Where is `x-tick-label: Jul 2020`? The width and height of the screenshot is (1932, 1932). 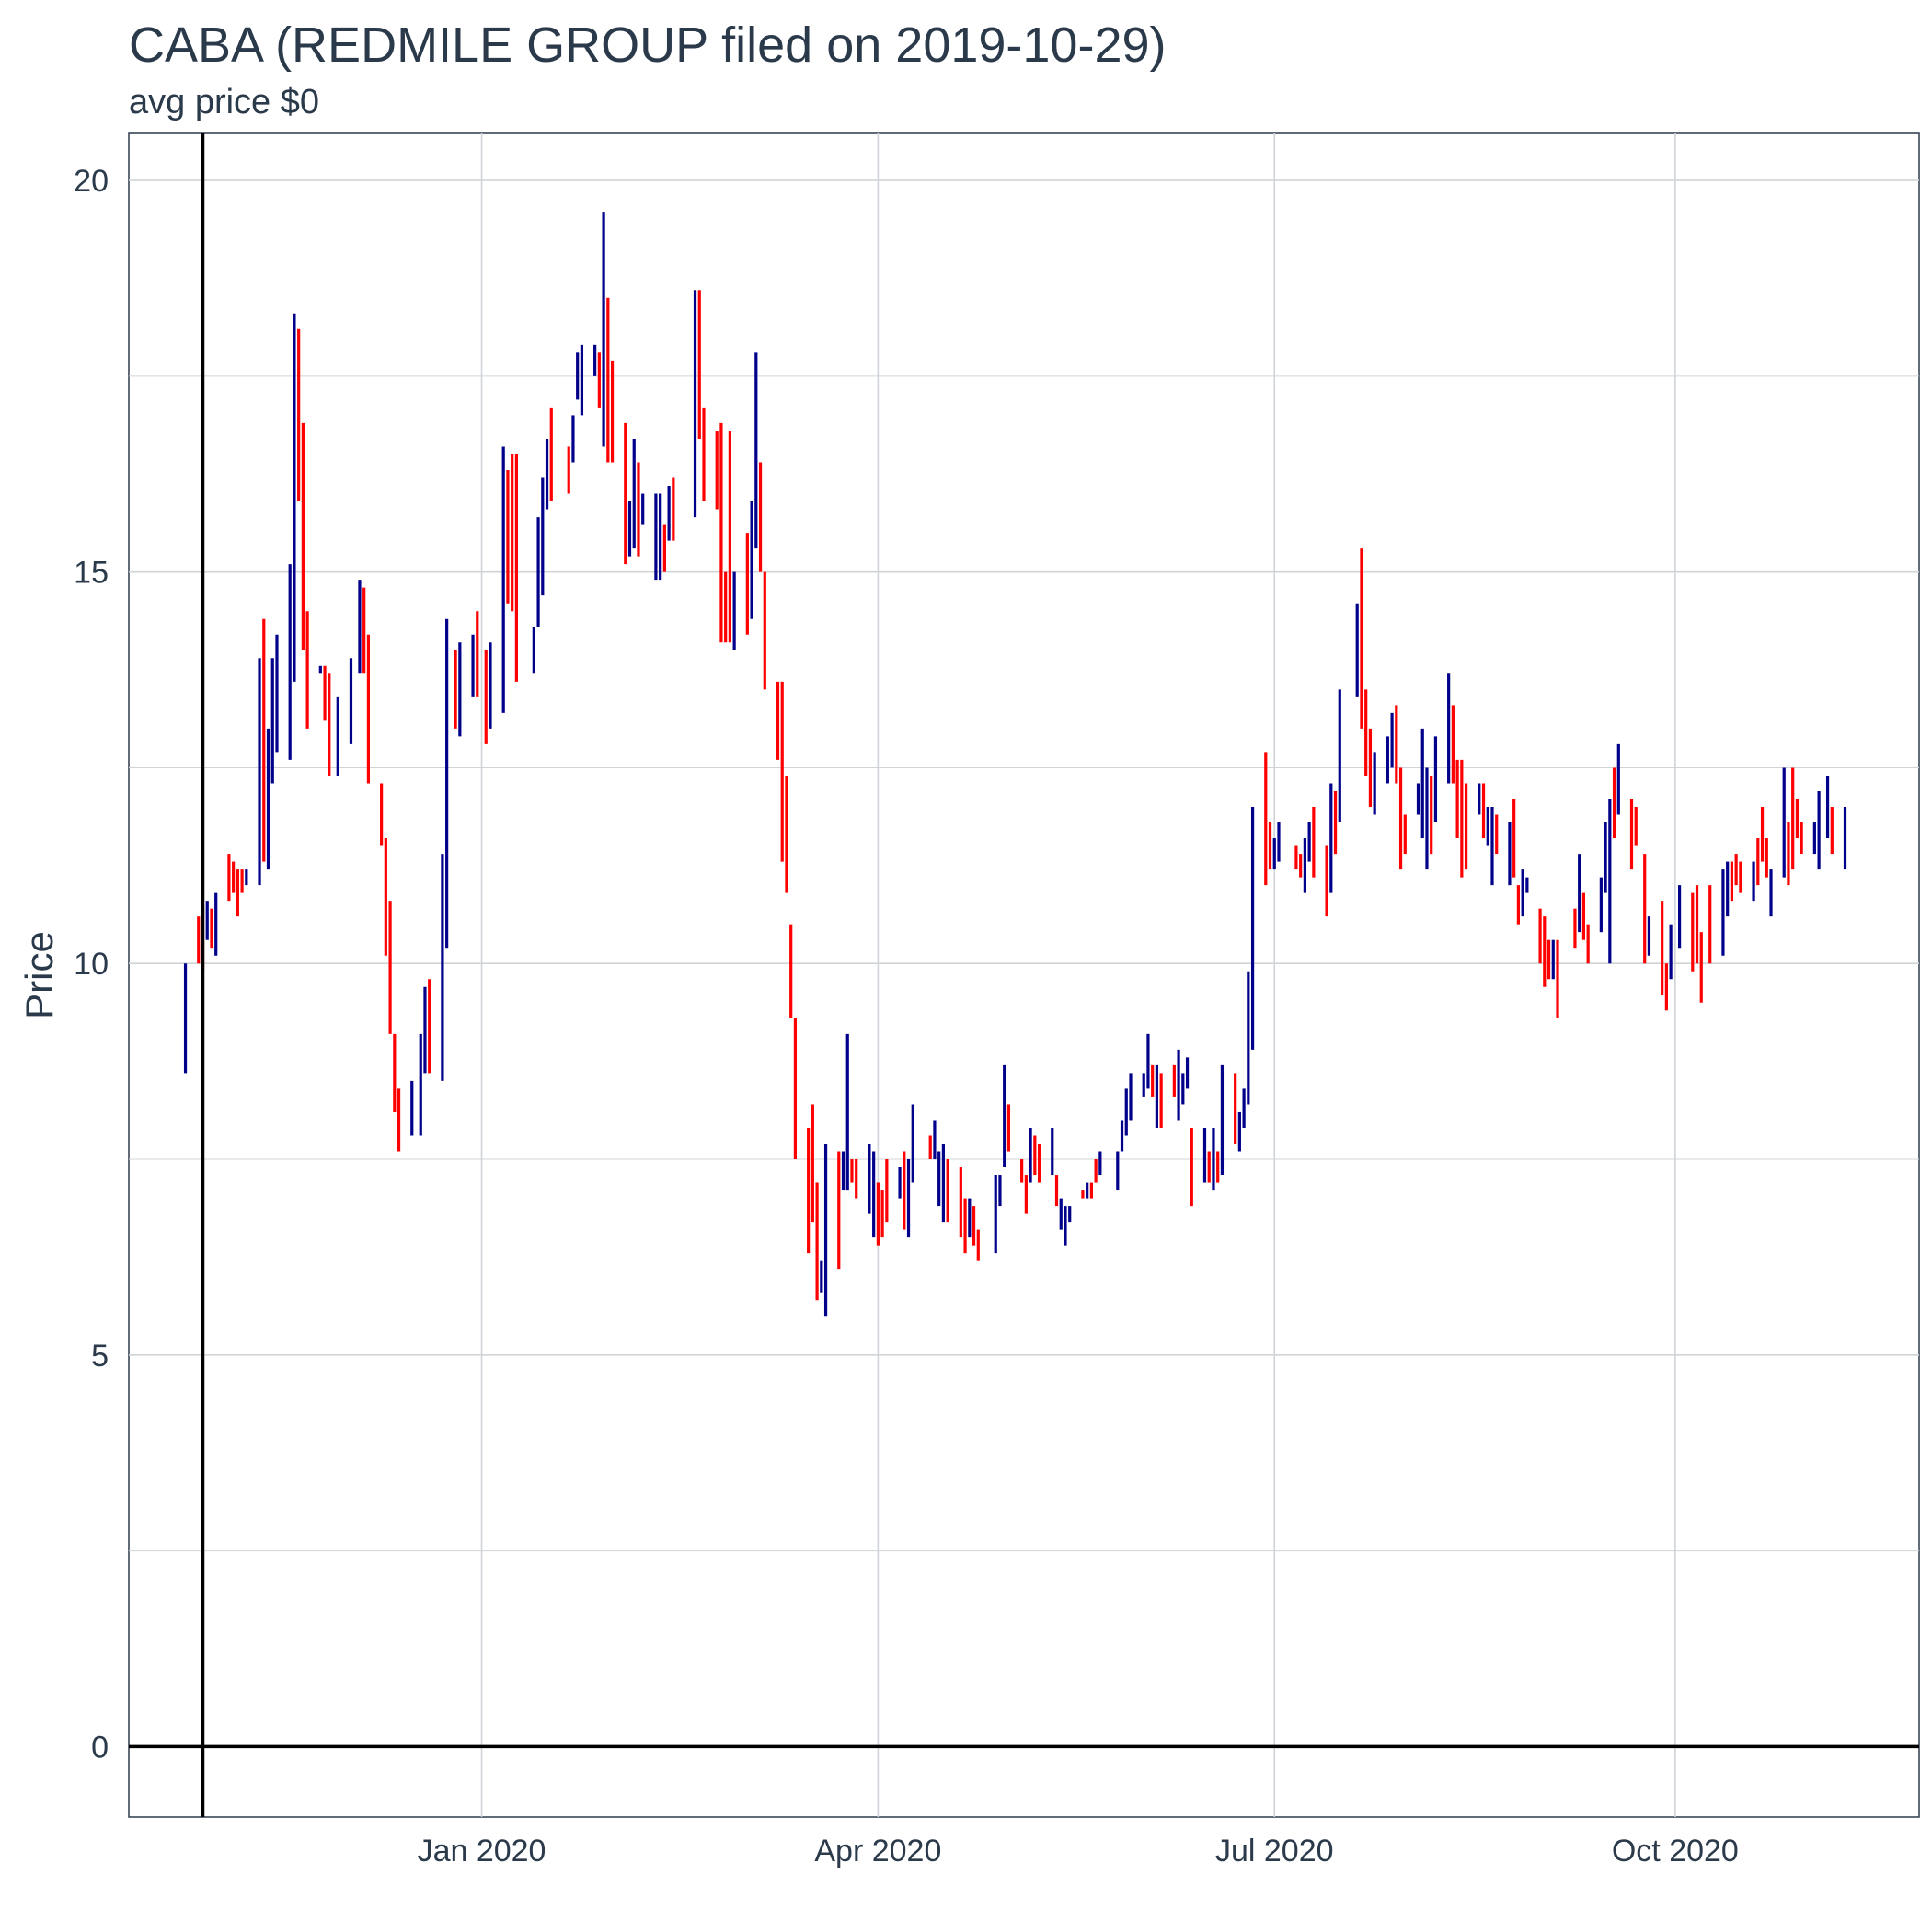 x-tick-label: Jul 2020 is located at coordinates (1274, 1851).